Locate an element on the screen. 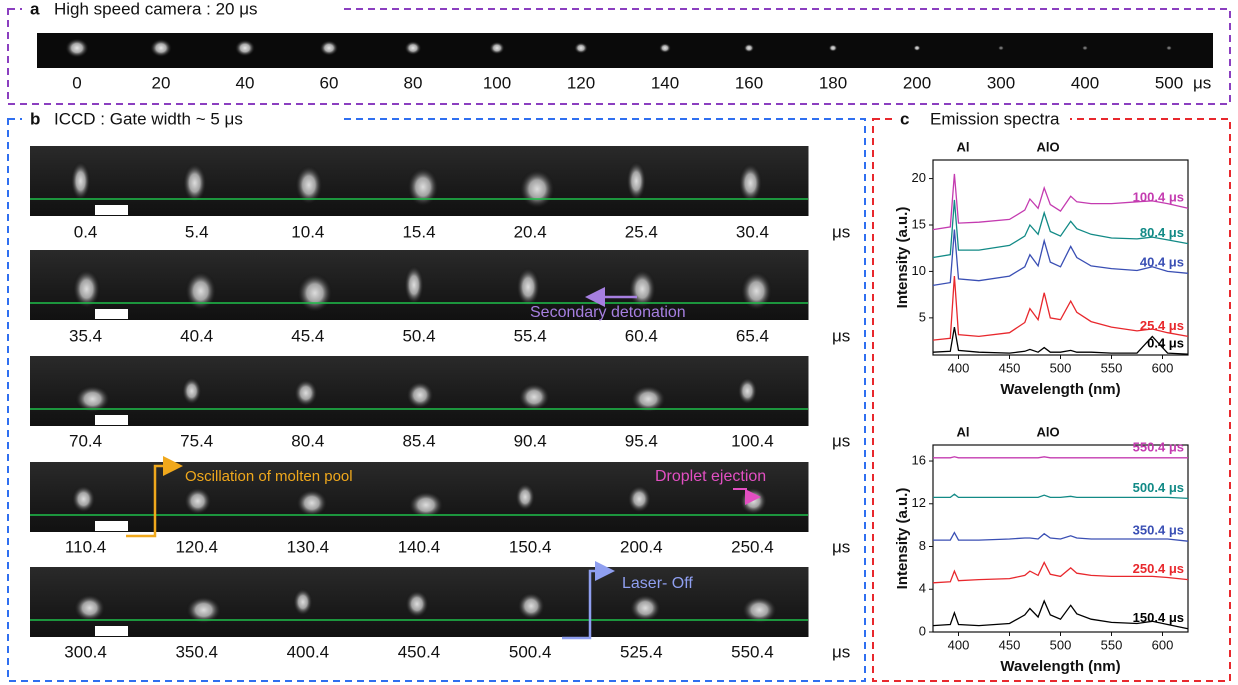  annotation: Droplet ejection is located at coordinates (710, 476).